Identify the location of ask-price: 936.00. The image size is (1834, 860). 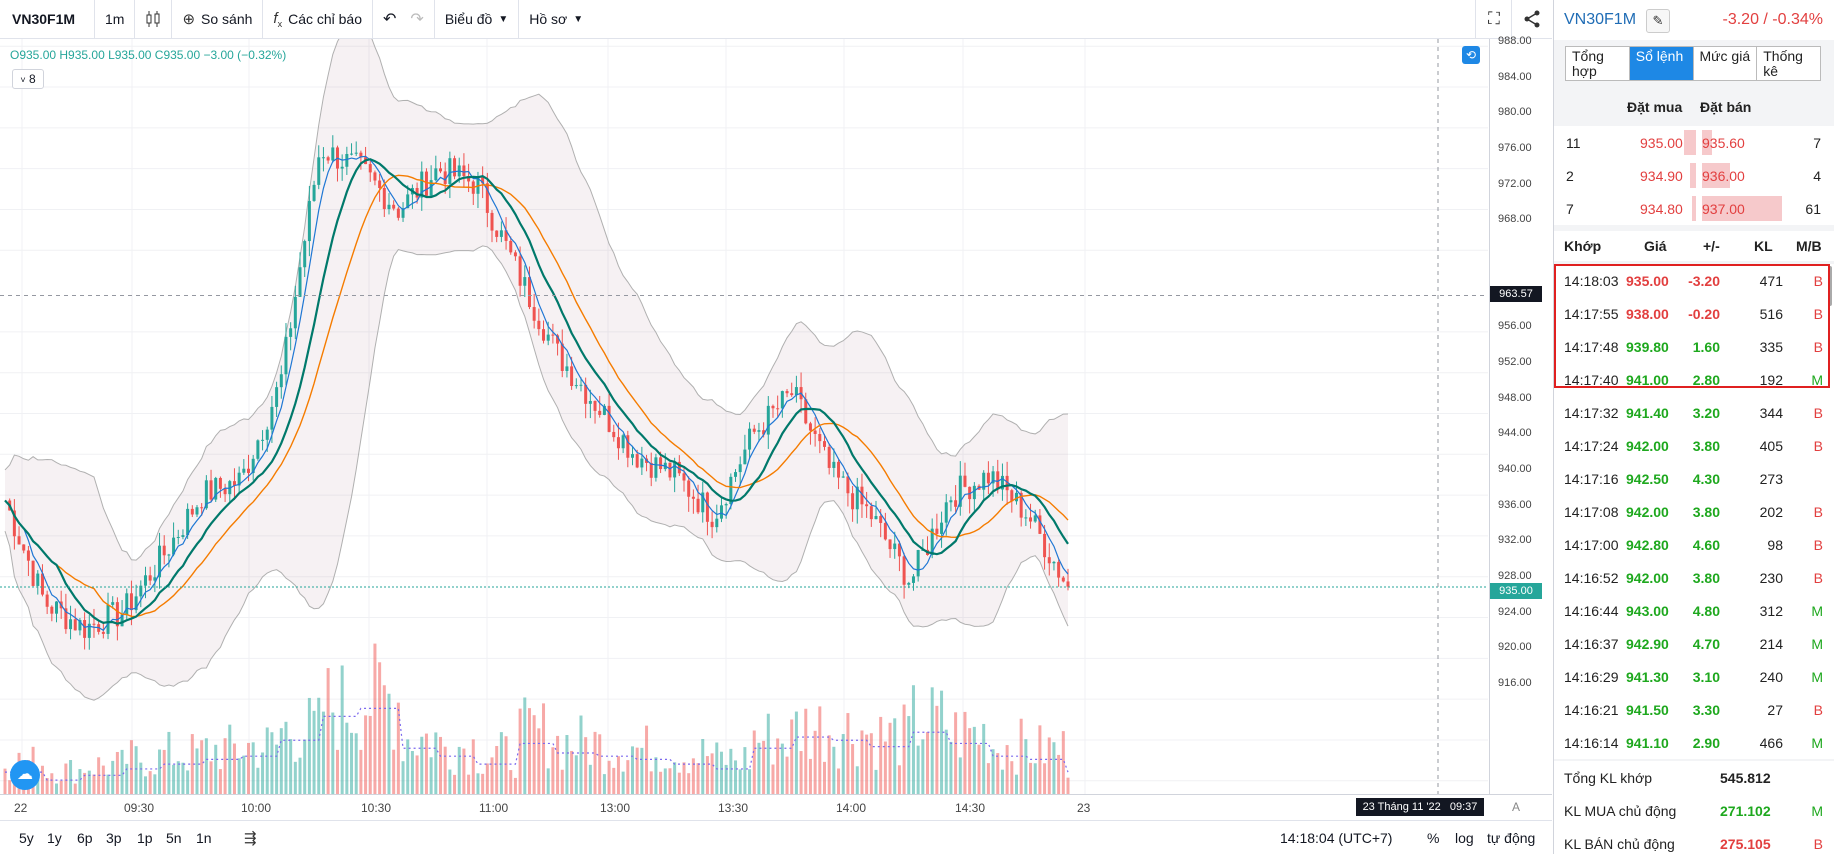
(1723, 176).